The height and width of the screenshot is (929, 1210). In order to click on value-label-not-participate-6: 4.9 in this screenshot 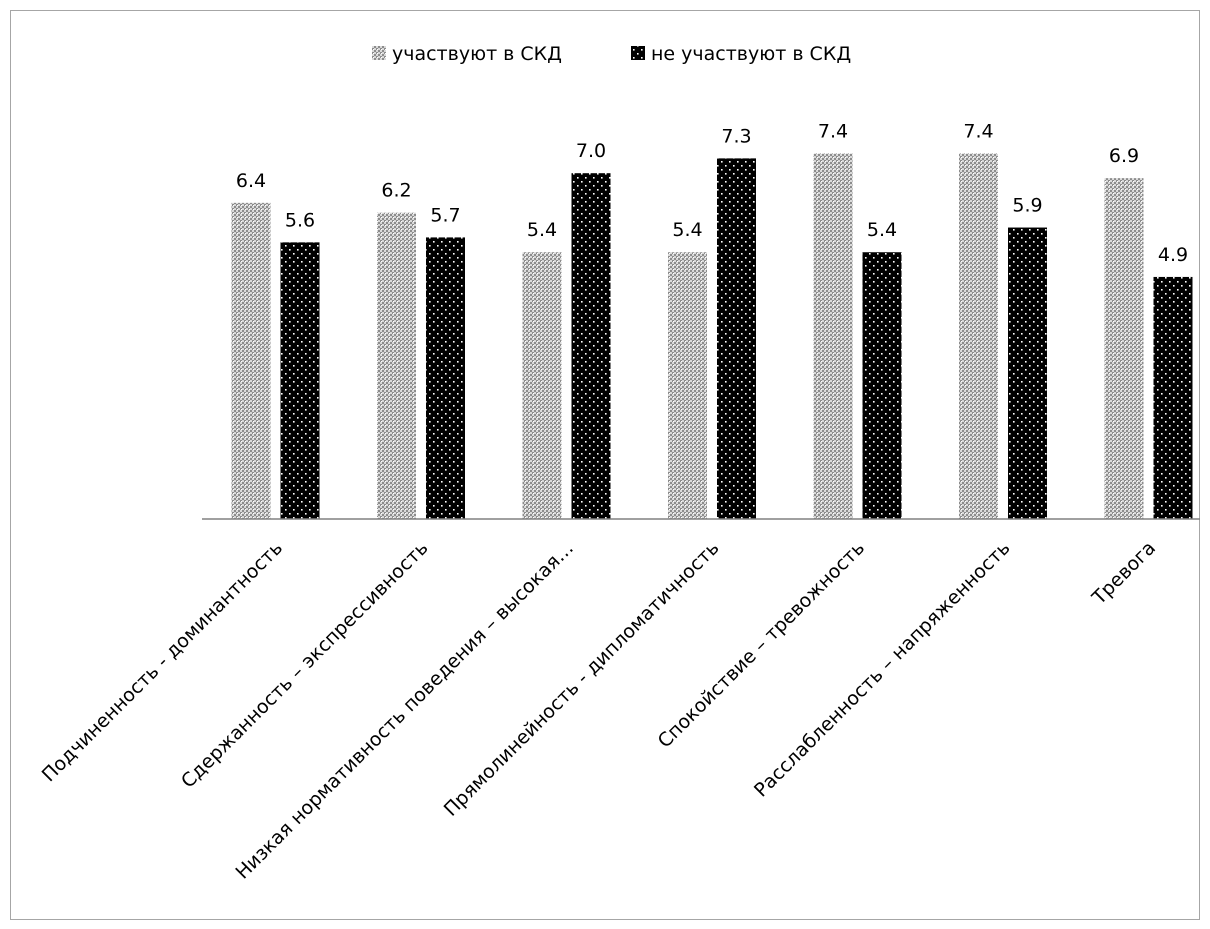, I will do `click(1173, 255)`.